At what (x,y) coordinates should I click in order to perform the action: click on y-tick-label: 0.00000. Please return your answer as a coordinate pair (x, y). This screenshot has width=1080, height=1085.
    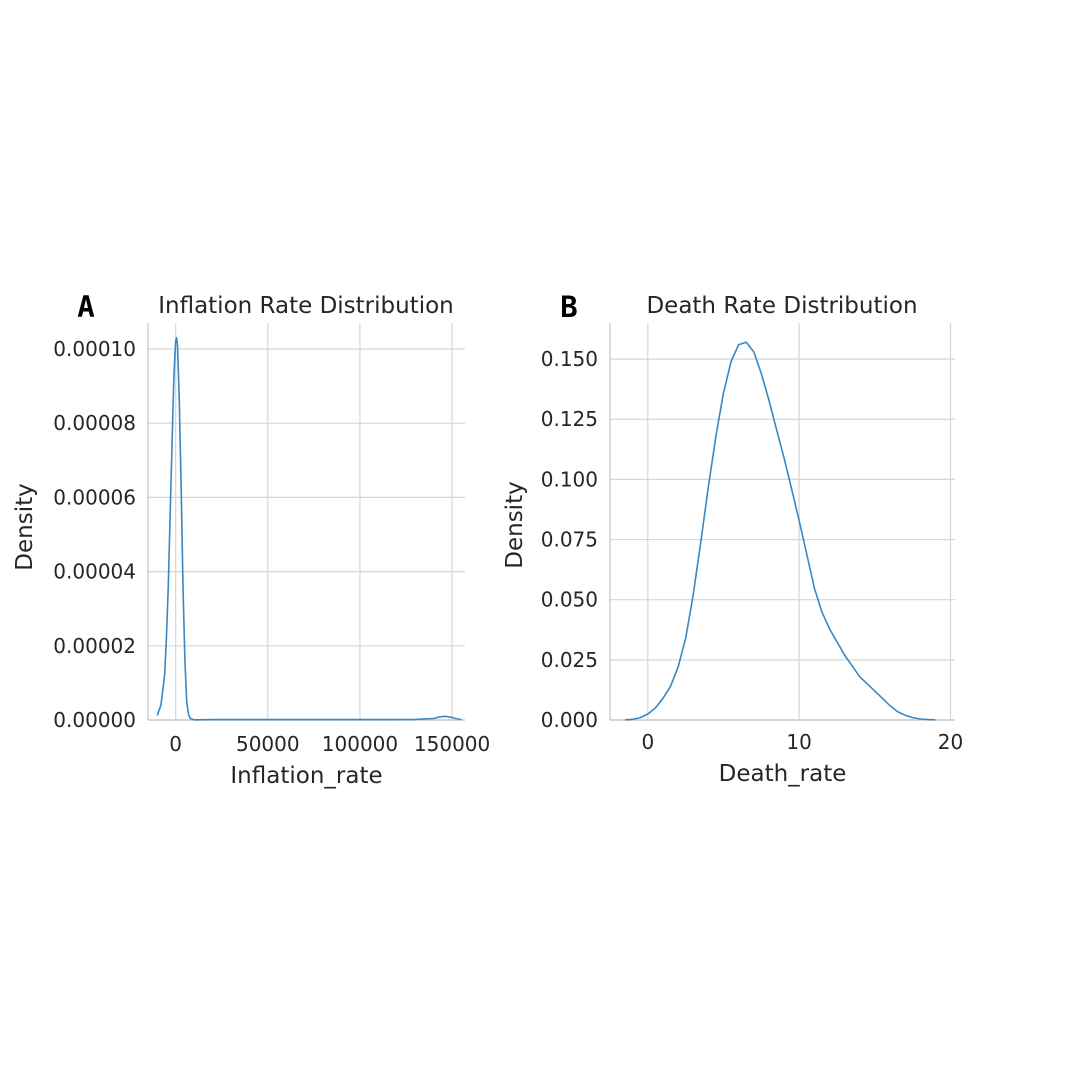
    Looking at the image, I should click on (94, 720).